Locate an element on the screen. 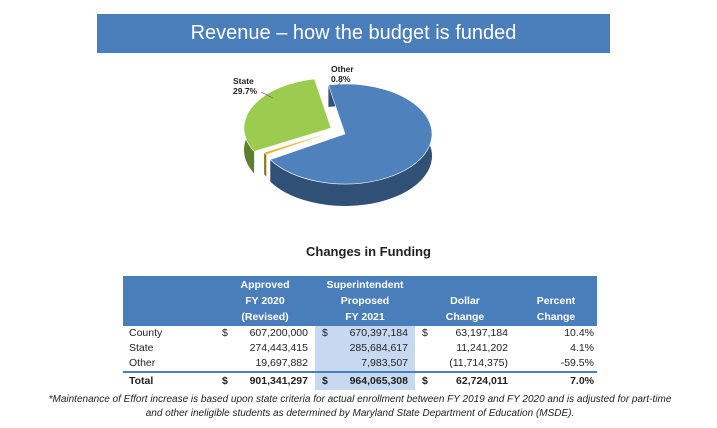 The height and width of the screenshot is (428, 717). pie-slices is located at coordinates (338, 142).